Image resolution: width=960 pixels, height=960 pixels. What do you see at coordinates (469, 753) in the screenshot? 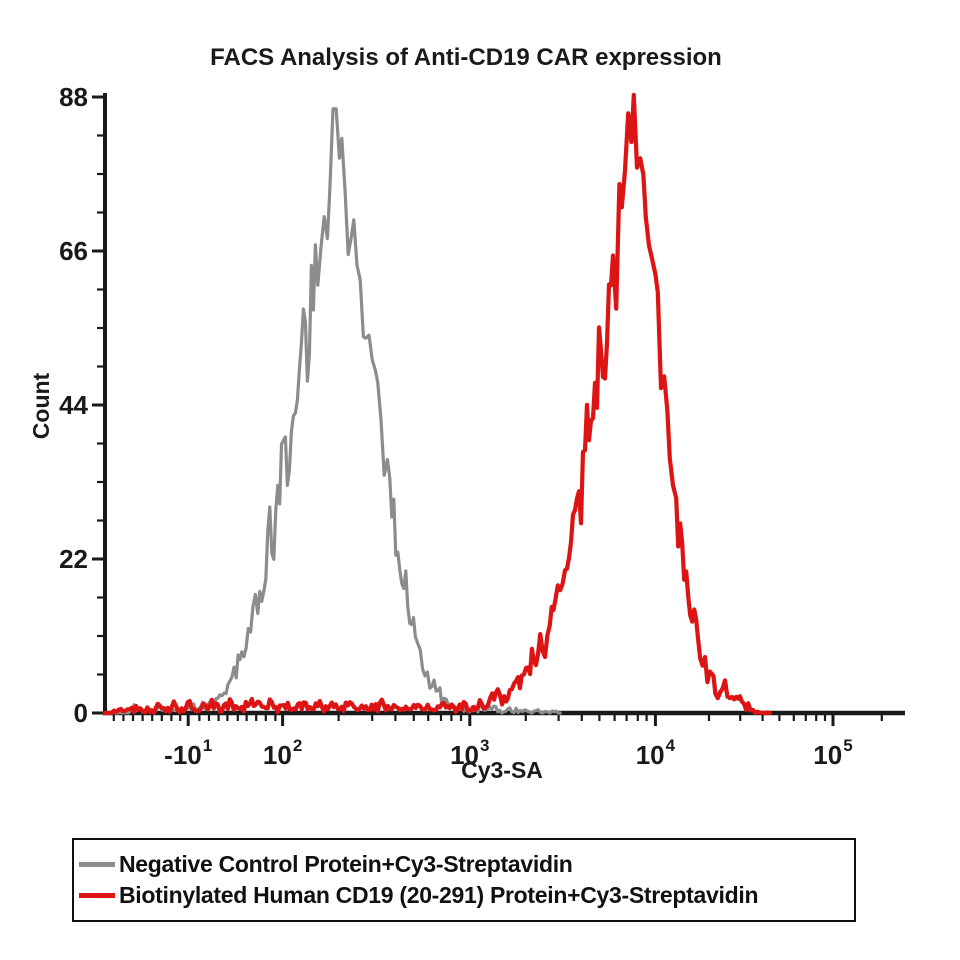
I see `x-tick-label: 10³` at bounding box center [469, 753].